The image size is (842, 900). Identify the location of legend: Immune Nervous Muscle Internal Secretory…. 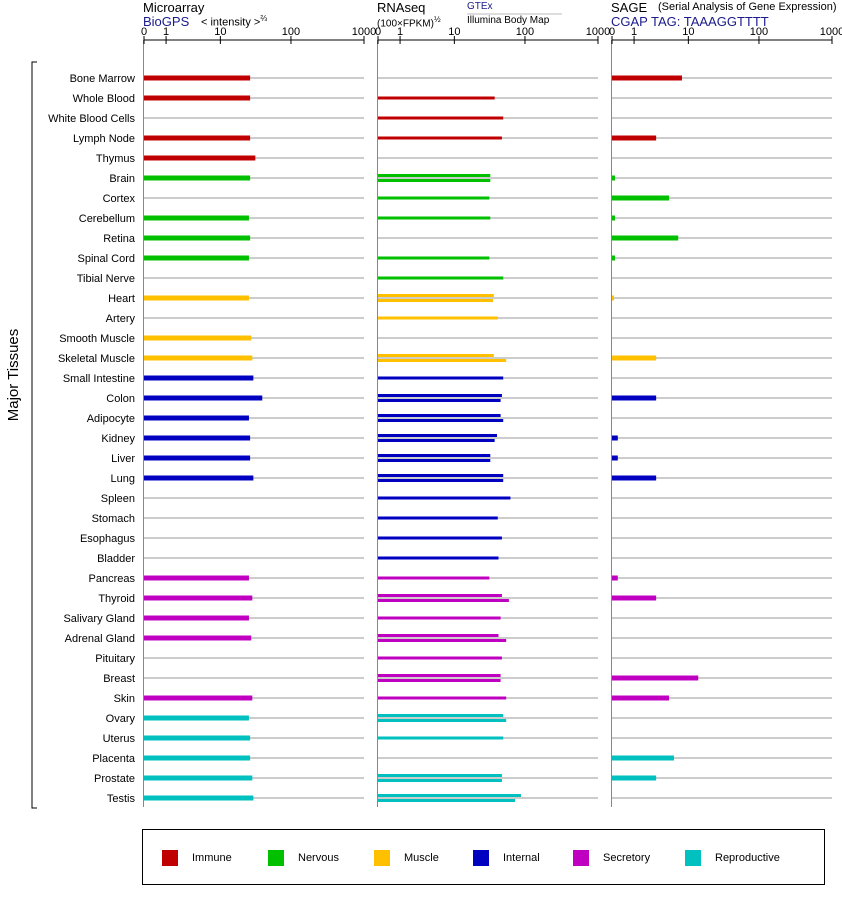
(483, 857).